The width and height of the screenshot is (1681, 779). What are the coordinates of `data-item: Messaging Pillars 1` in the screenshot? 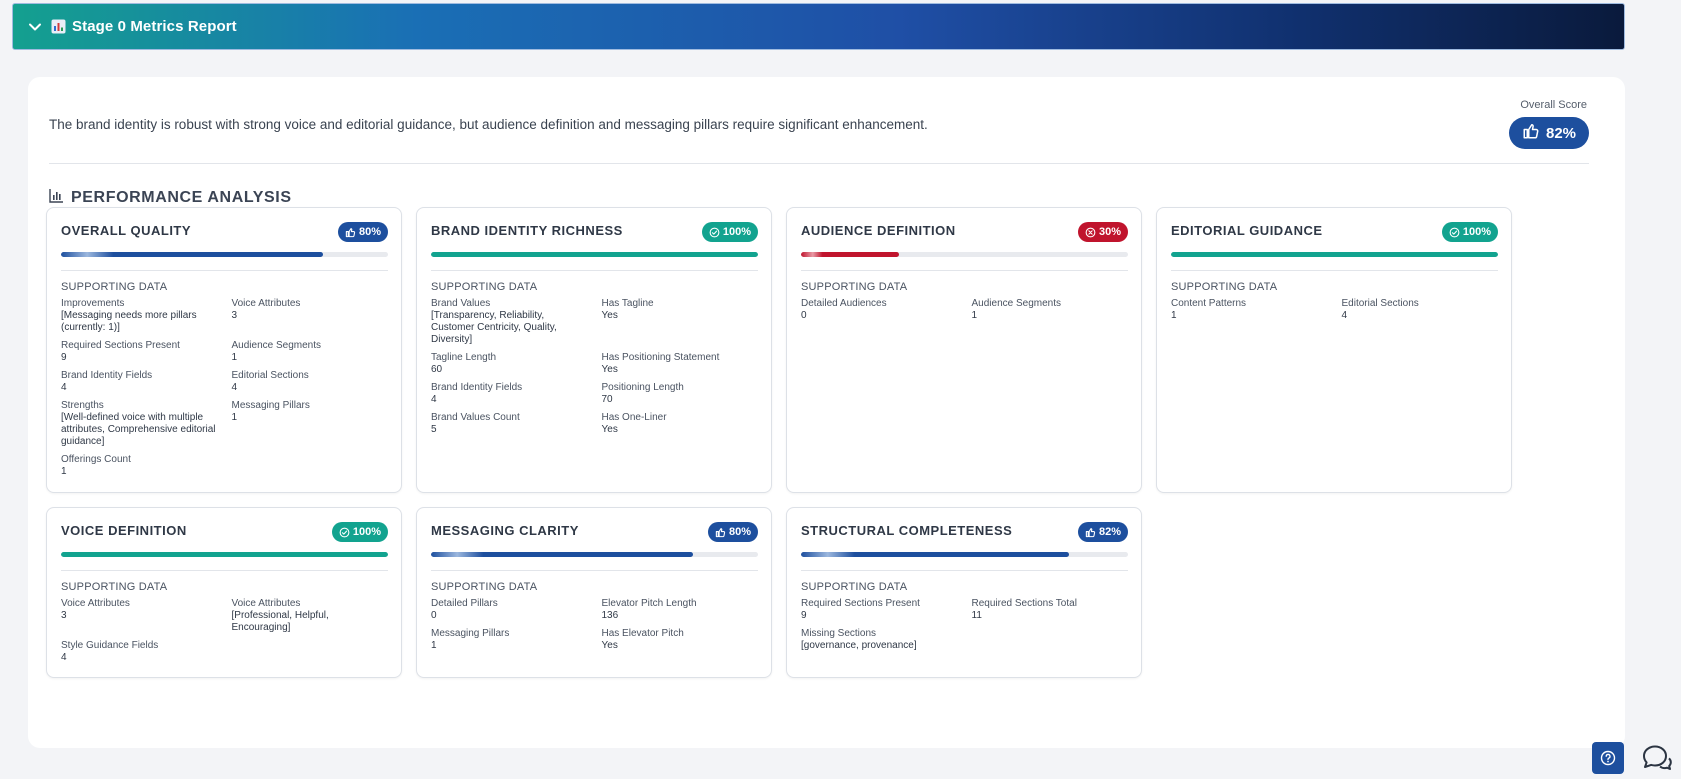 It's located at (310, 424).